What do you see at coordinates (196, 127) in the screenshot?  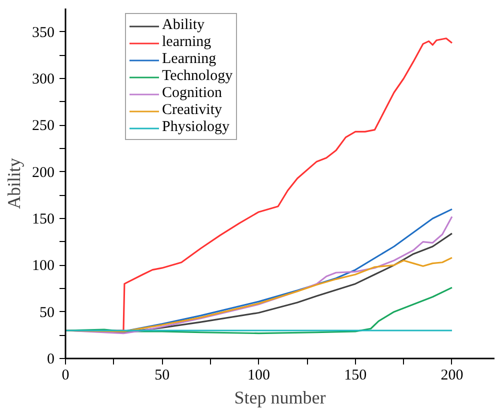 I see `legend-label: Physiology` at bounding box center [196, 127].